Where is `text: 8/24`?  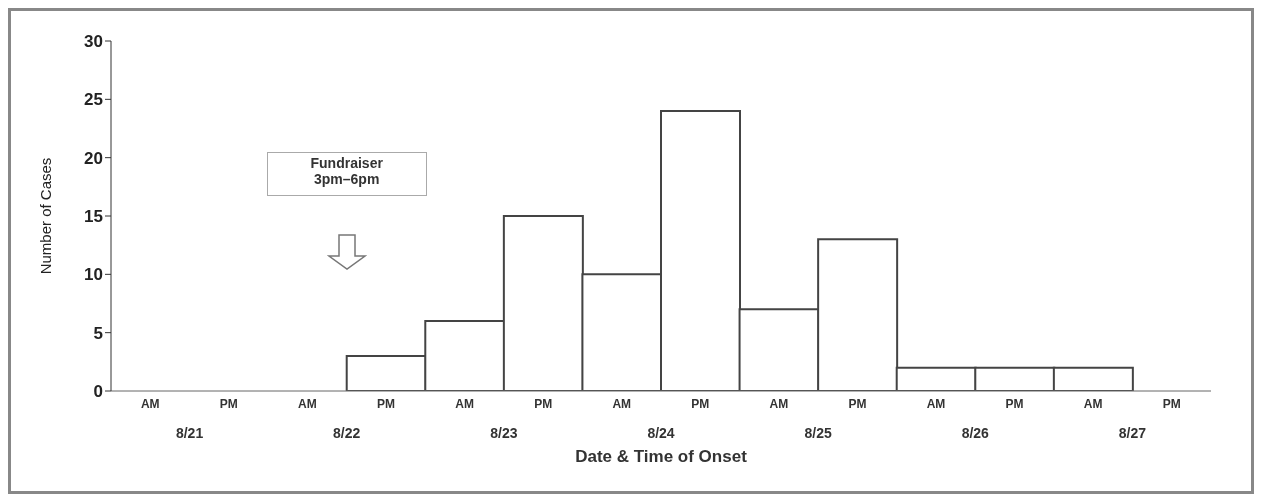 text: 8/24 is located at coordinates (661, 433).